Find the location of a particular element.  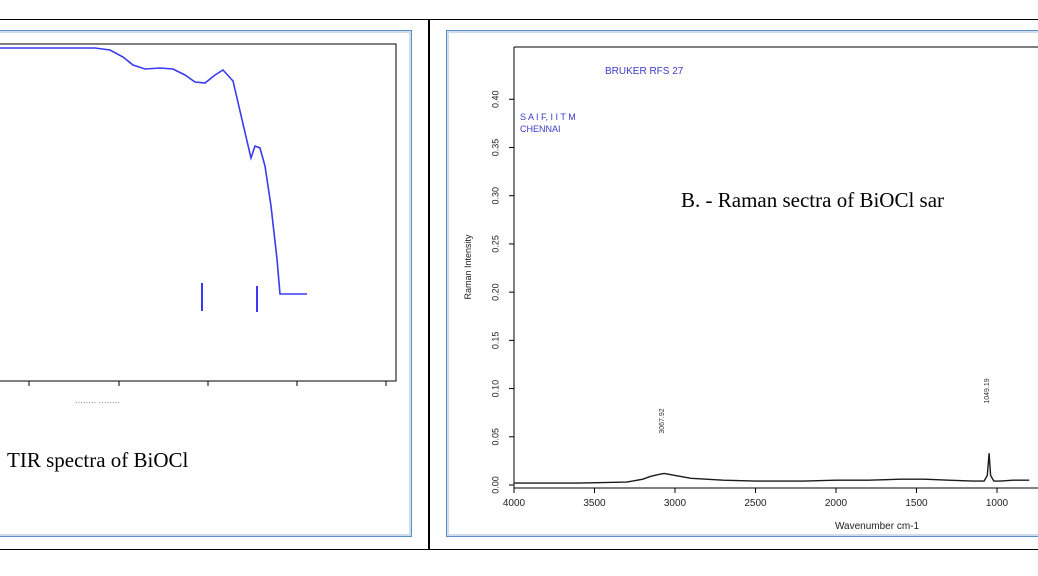

raman-y-tick-label: 0.40 is located at coordinates (495, 100).